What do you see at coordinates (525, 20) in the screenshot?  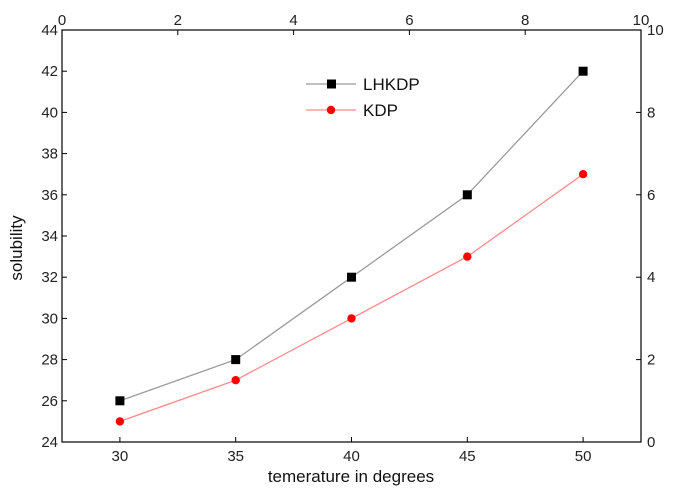 I see `top-tick-label: 8` at bounding box center [525, 20].